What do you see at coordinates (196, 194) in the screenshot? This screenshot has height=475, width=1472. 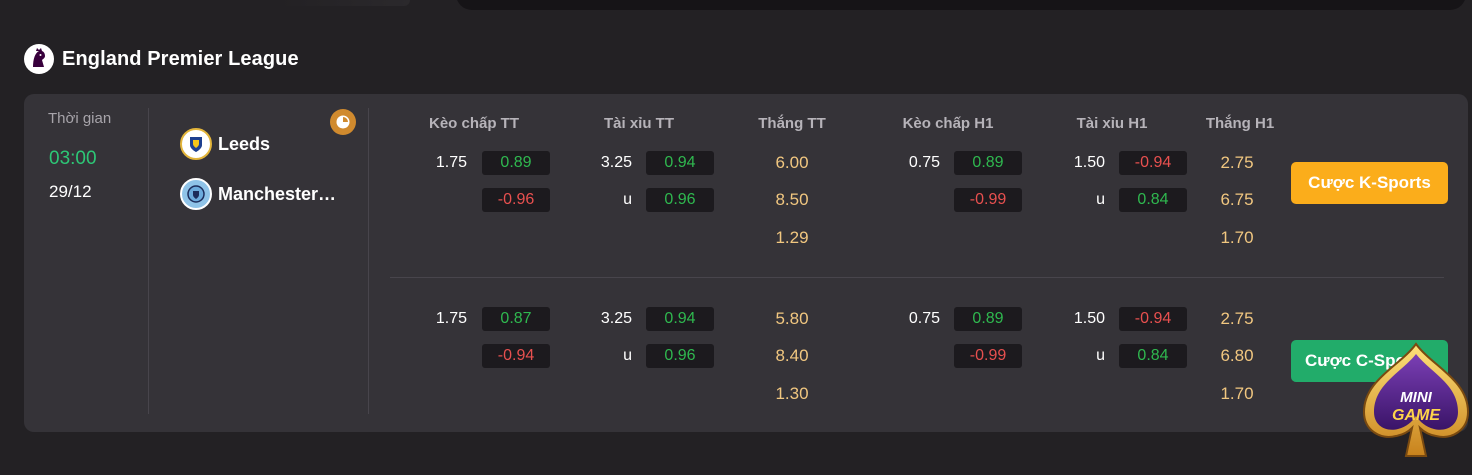 I see `man-city-badge-icon` at bounding box center [196, 194].